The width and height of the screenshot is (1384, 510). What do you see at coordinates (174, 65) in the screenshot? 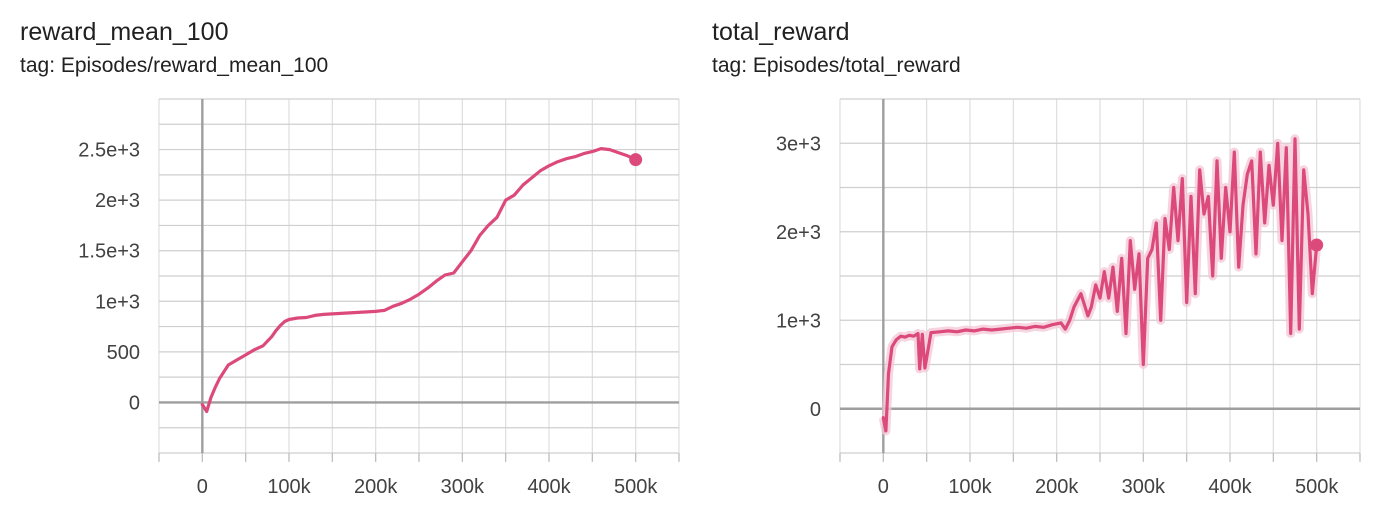
I see `chart-tag: tag: Episodes/reward_mean_100` at bounding box center [174, 65].